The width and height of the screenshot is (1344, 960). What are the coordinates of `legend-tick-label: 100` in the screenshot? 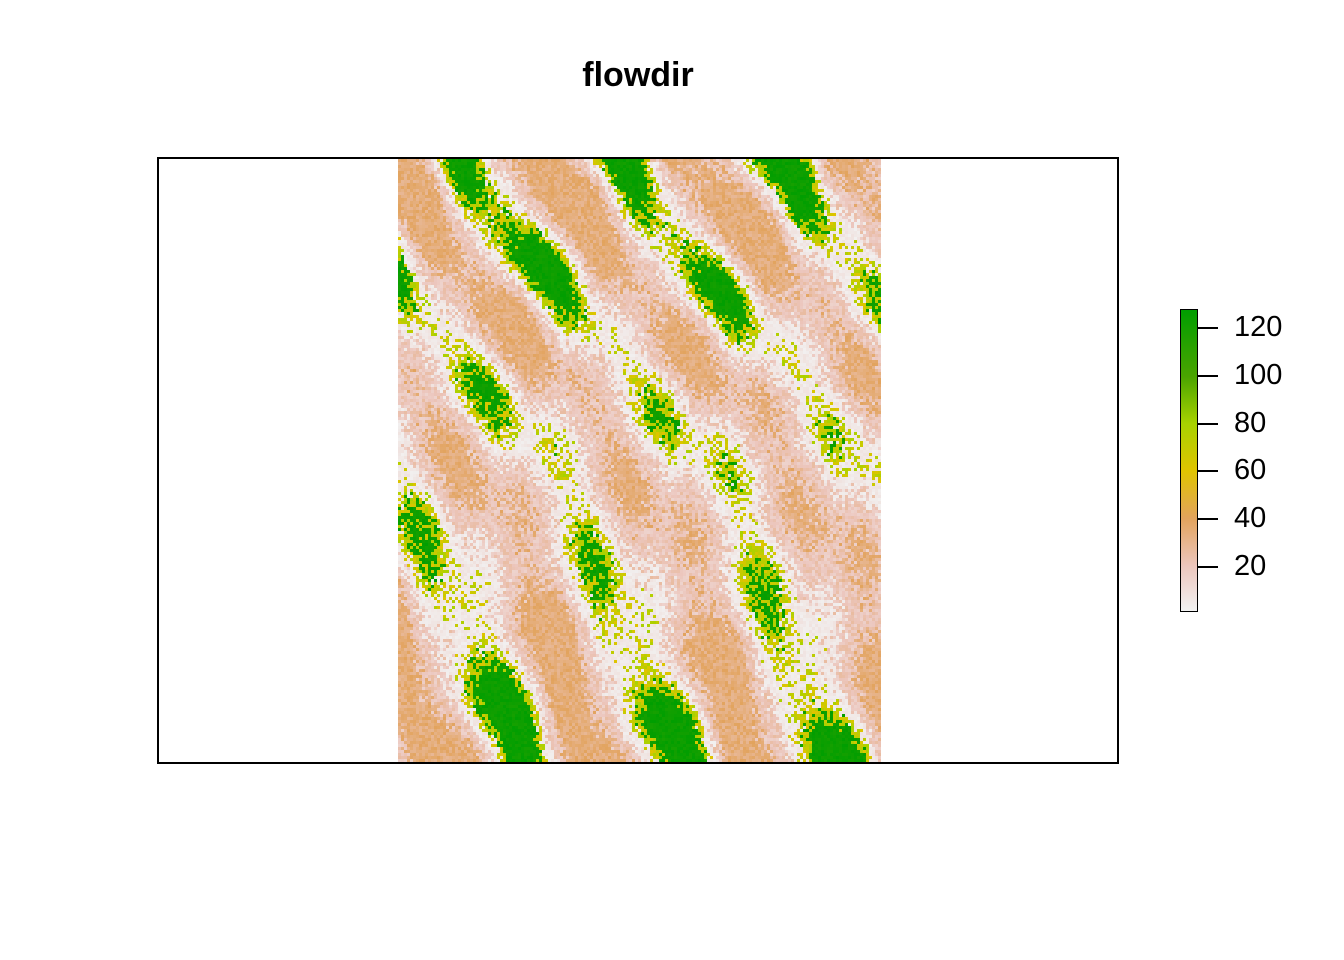 It's located at (1258, 374).